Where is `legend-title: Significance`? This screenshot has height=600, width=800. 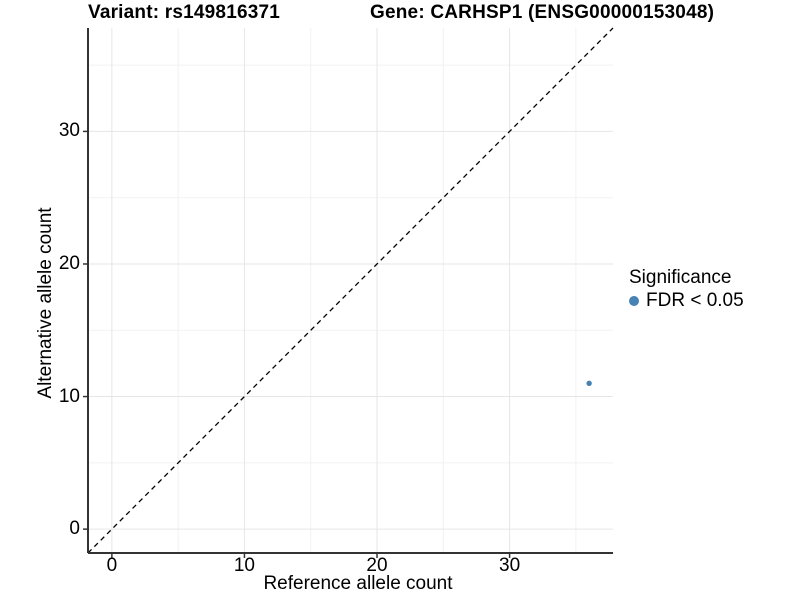
legend-title: Significance is located at coordinates (680, 277).